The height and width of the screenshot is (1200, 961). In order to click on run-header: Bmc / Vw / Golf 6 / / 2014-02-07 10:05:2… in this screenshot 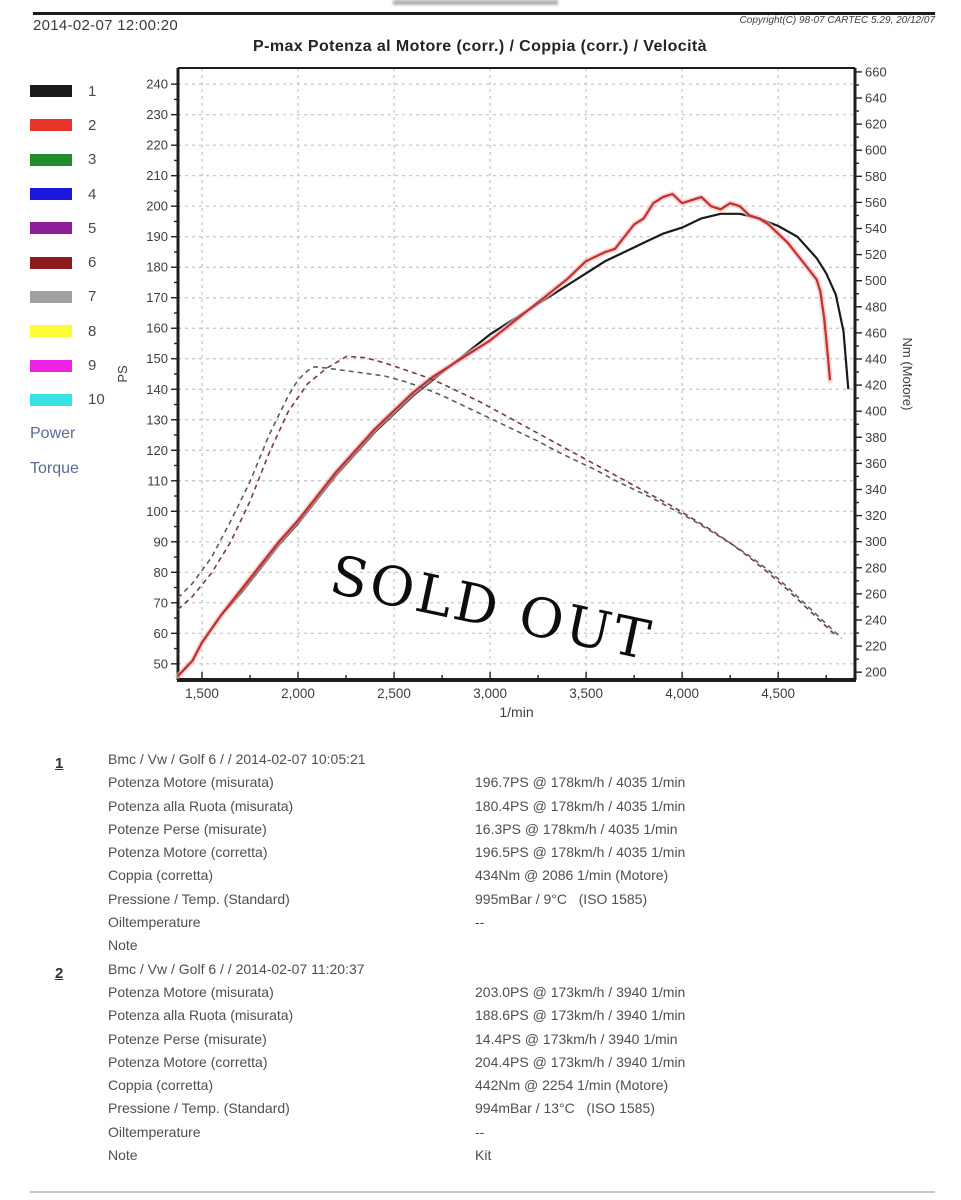, I will do `click(237, 759)`.